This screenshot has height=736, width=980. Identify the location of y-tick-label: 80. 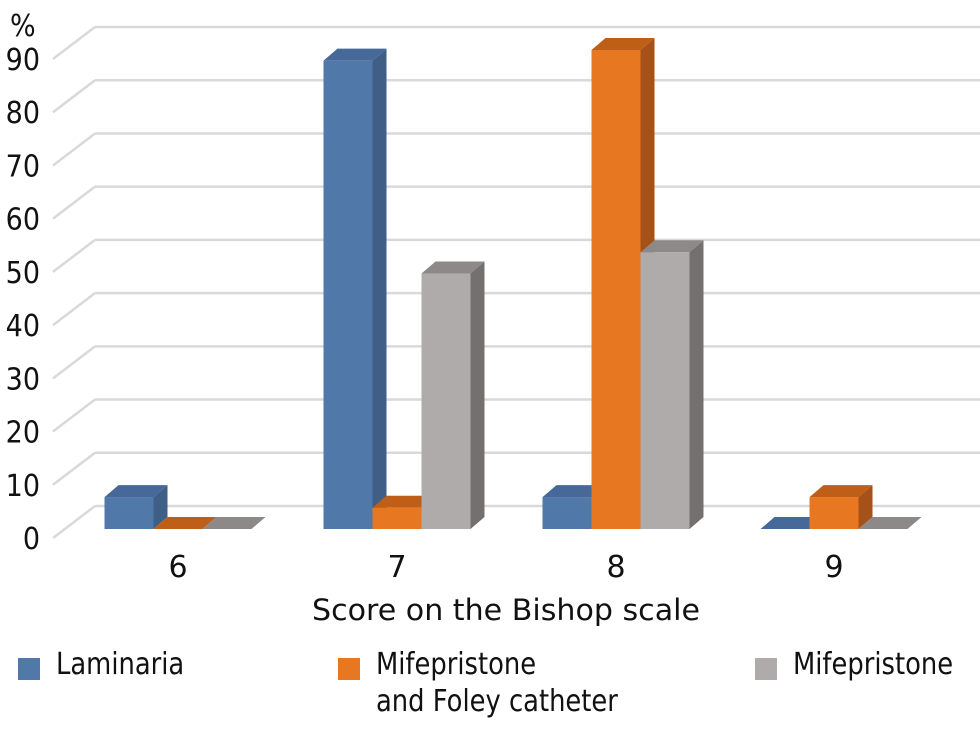
(23, 113).